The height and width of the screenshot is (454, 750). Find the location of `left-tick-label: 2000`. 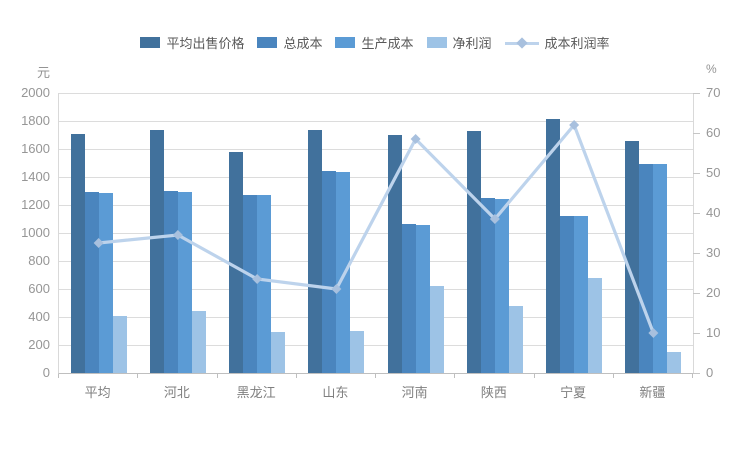

left-tick-label: 2000 is located at coordinates (35, 92).